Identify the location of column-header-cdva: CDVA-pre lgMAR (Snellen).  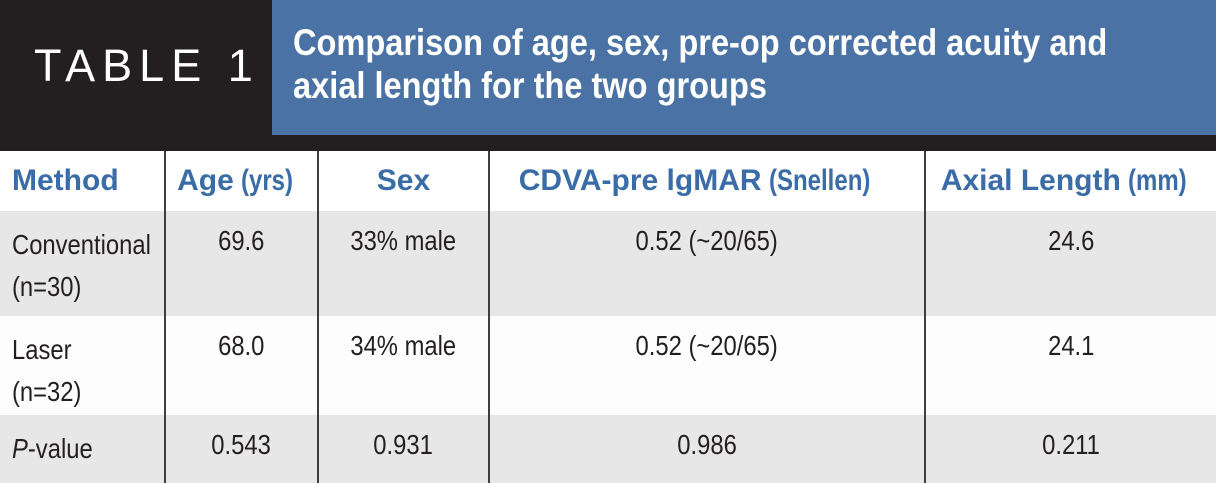
(706, 181).